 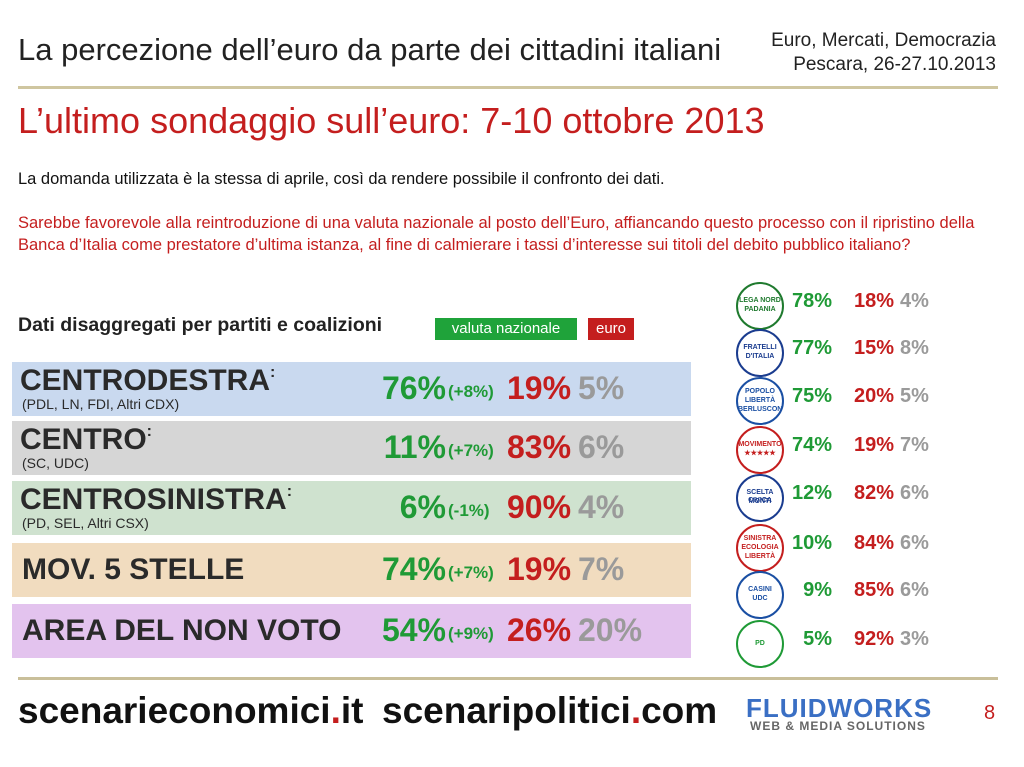 What do you see at coordinates (760, 644) in the screenshot?
I see `partito-democratico-logo: PD` at bounding box center [760, 644].